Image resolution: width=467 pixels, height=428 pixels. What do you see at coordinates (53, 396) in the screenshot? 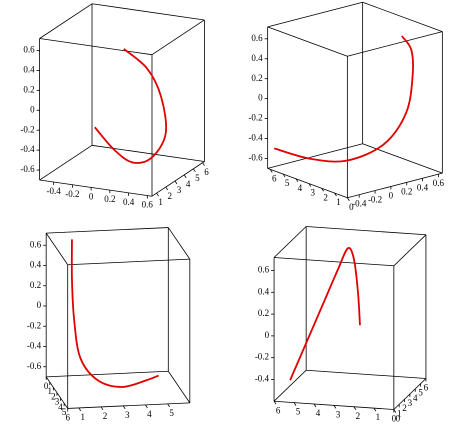
I see `x-tick-label: 2` at bounding box center [53, 396].